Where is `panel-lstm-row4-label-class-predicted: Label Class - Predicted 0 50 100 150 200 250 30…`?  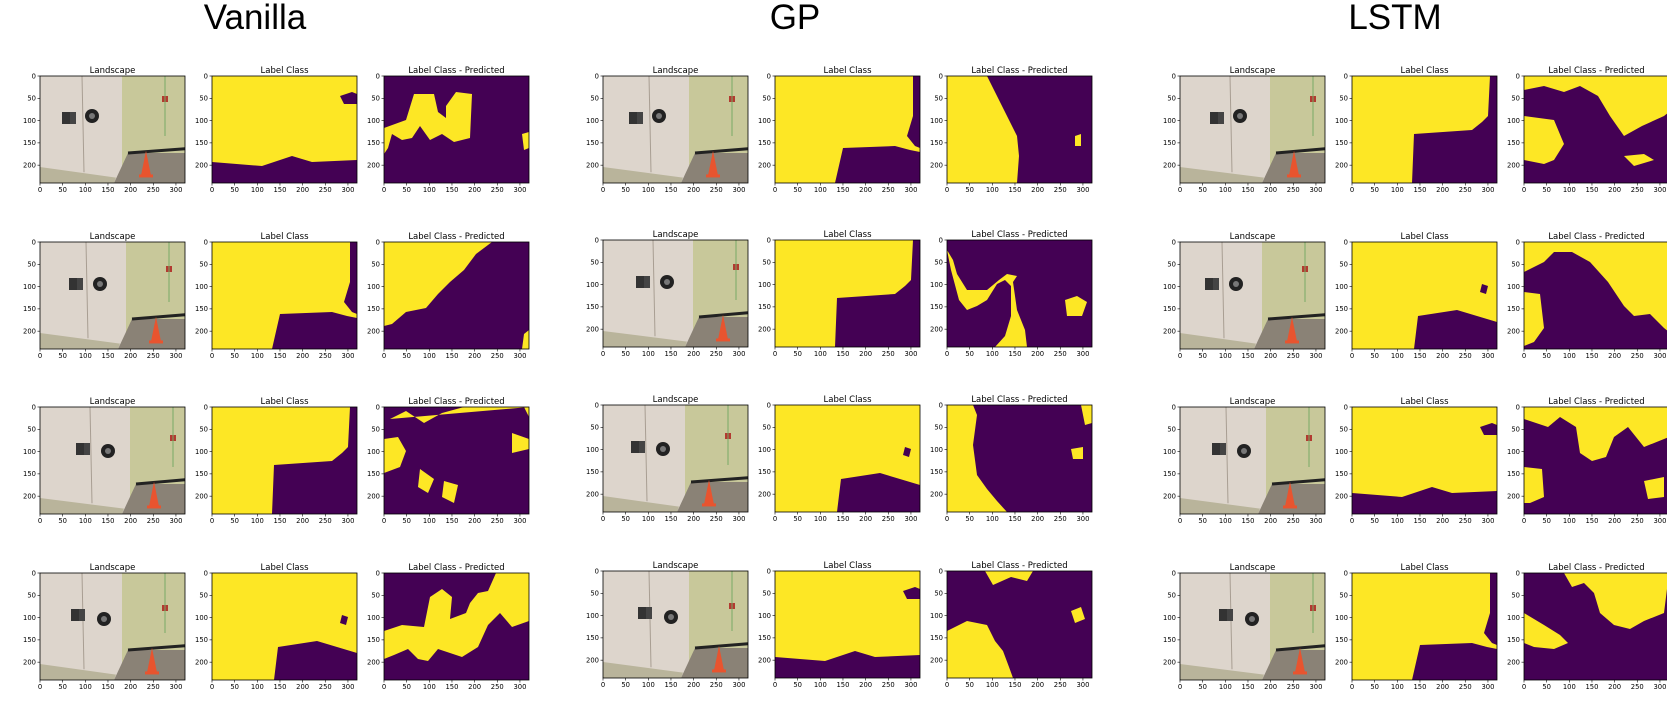
panel-lstm-row4-label-class-predicted: Label Class - Predicted 0 50 100 150 200 250 30… is located at coordinates (1588, 629).